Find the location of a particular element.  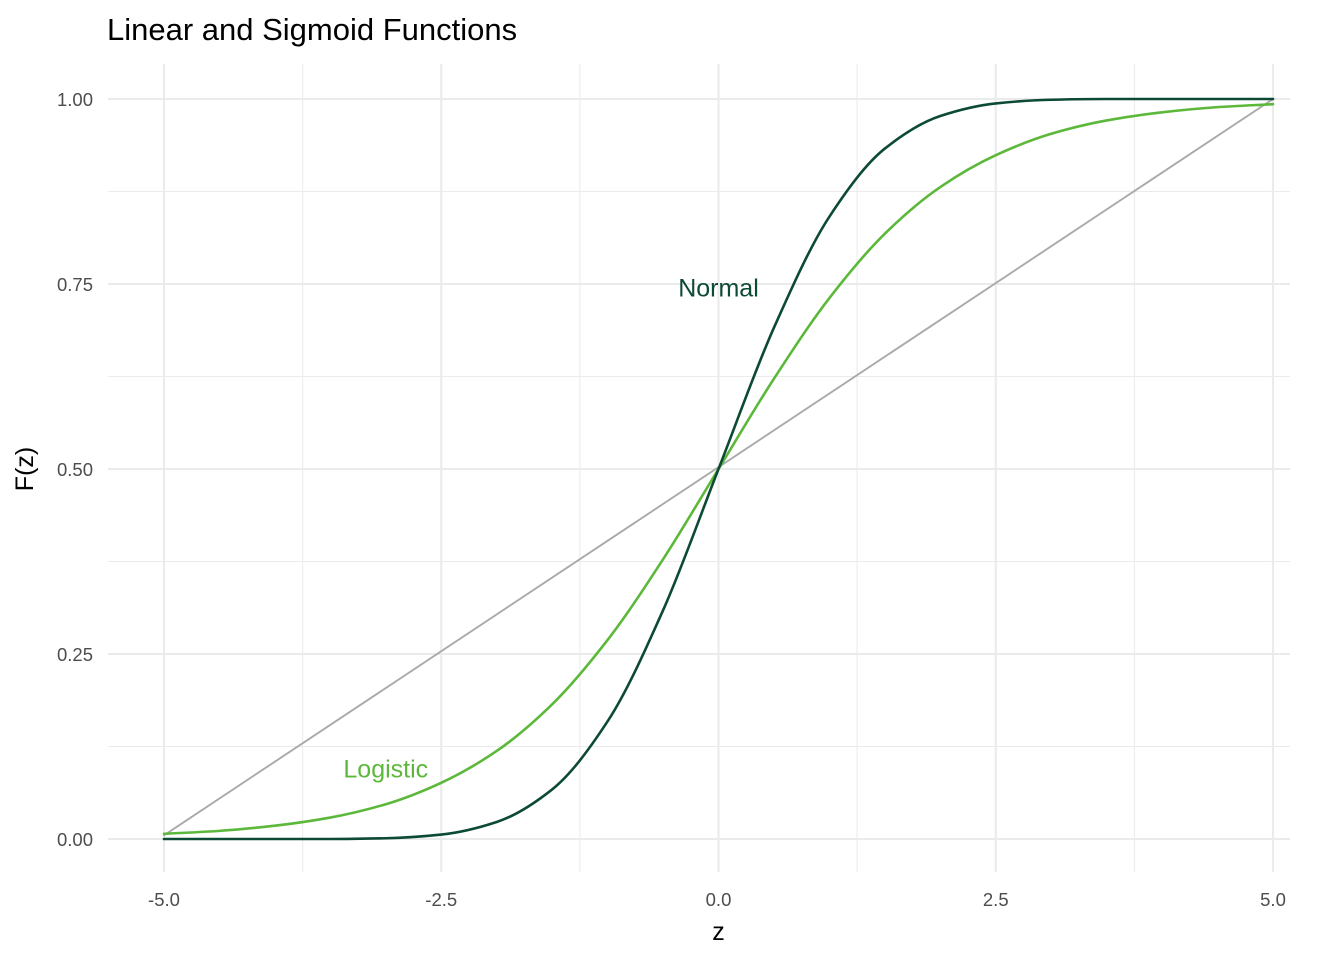

x-tick-label: -2.5 is located at coordinates (441, 899).